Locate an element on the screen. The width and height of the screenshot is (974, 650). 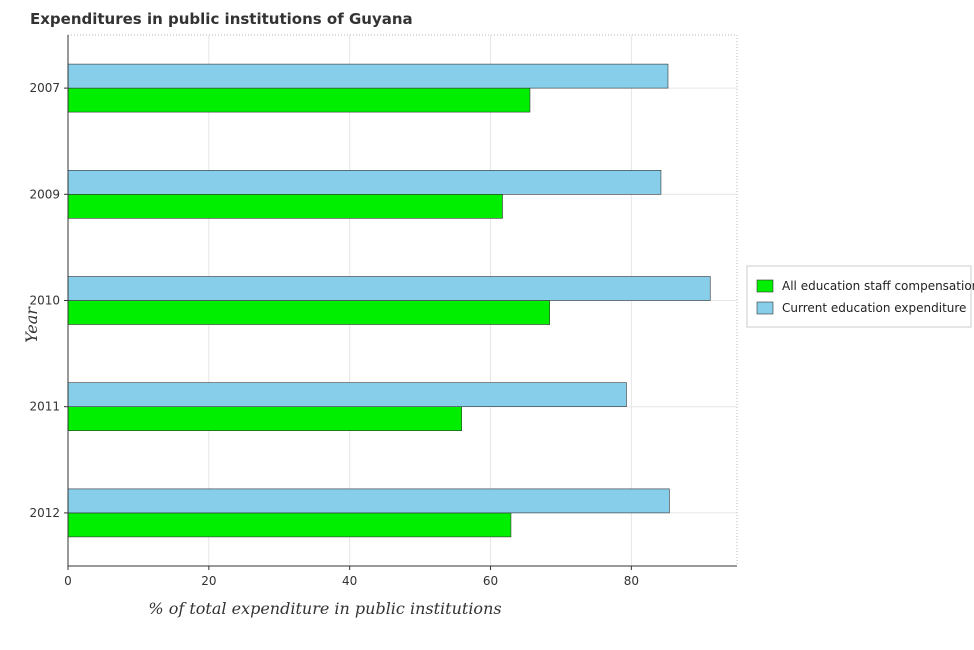
bar-current-2009 is located at coordinates (364, 182).